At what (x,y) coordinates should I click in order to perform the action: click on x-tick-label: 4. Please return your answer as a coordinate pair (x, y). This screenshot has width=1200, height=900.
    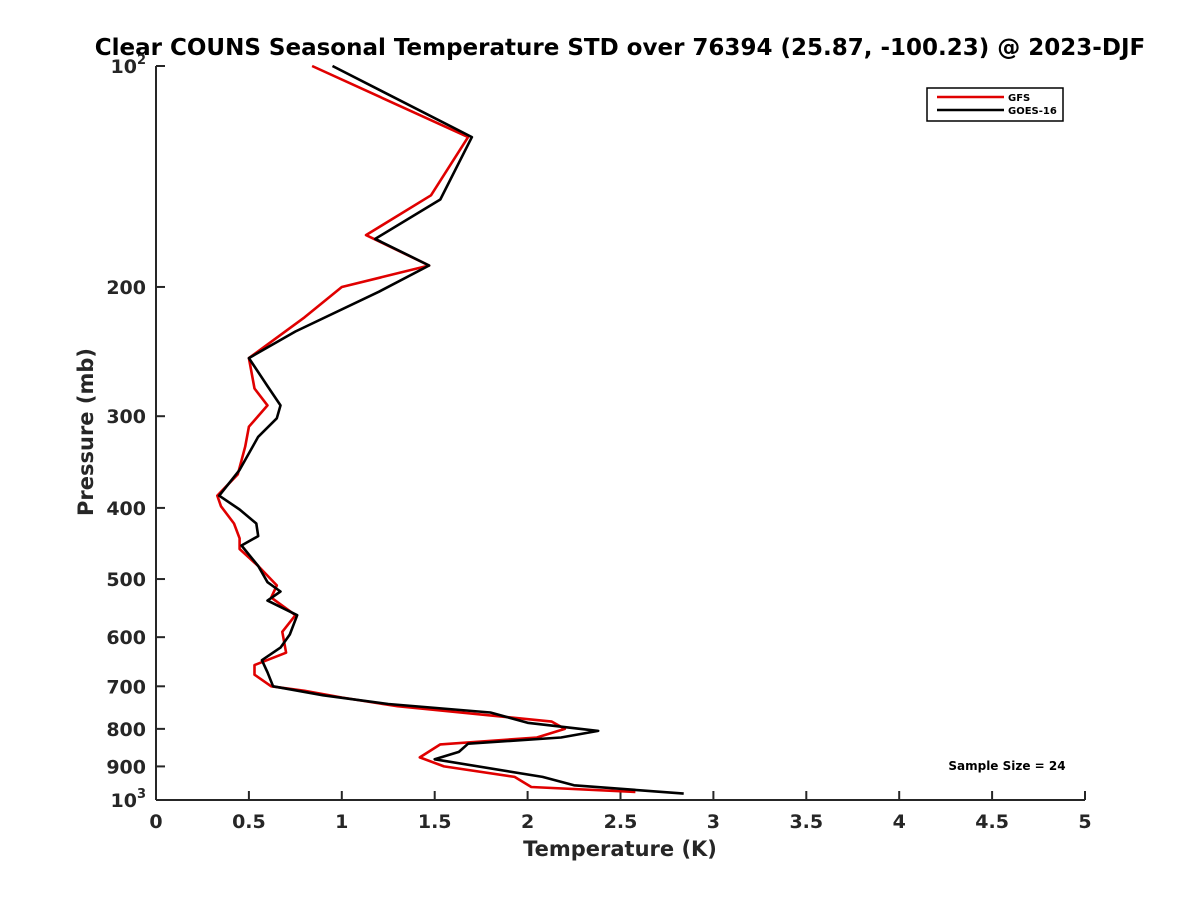
    Looking at the image, I should click on (899, 822).